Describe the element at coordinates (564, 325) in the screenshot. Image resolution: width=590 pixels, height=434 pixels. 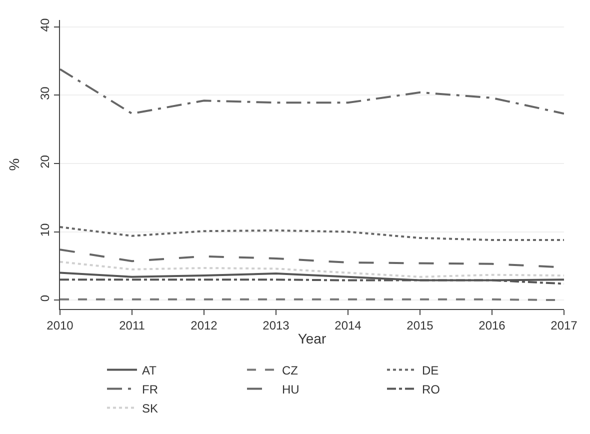
I see `x-tick-label: 2017` at that location.